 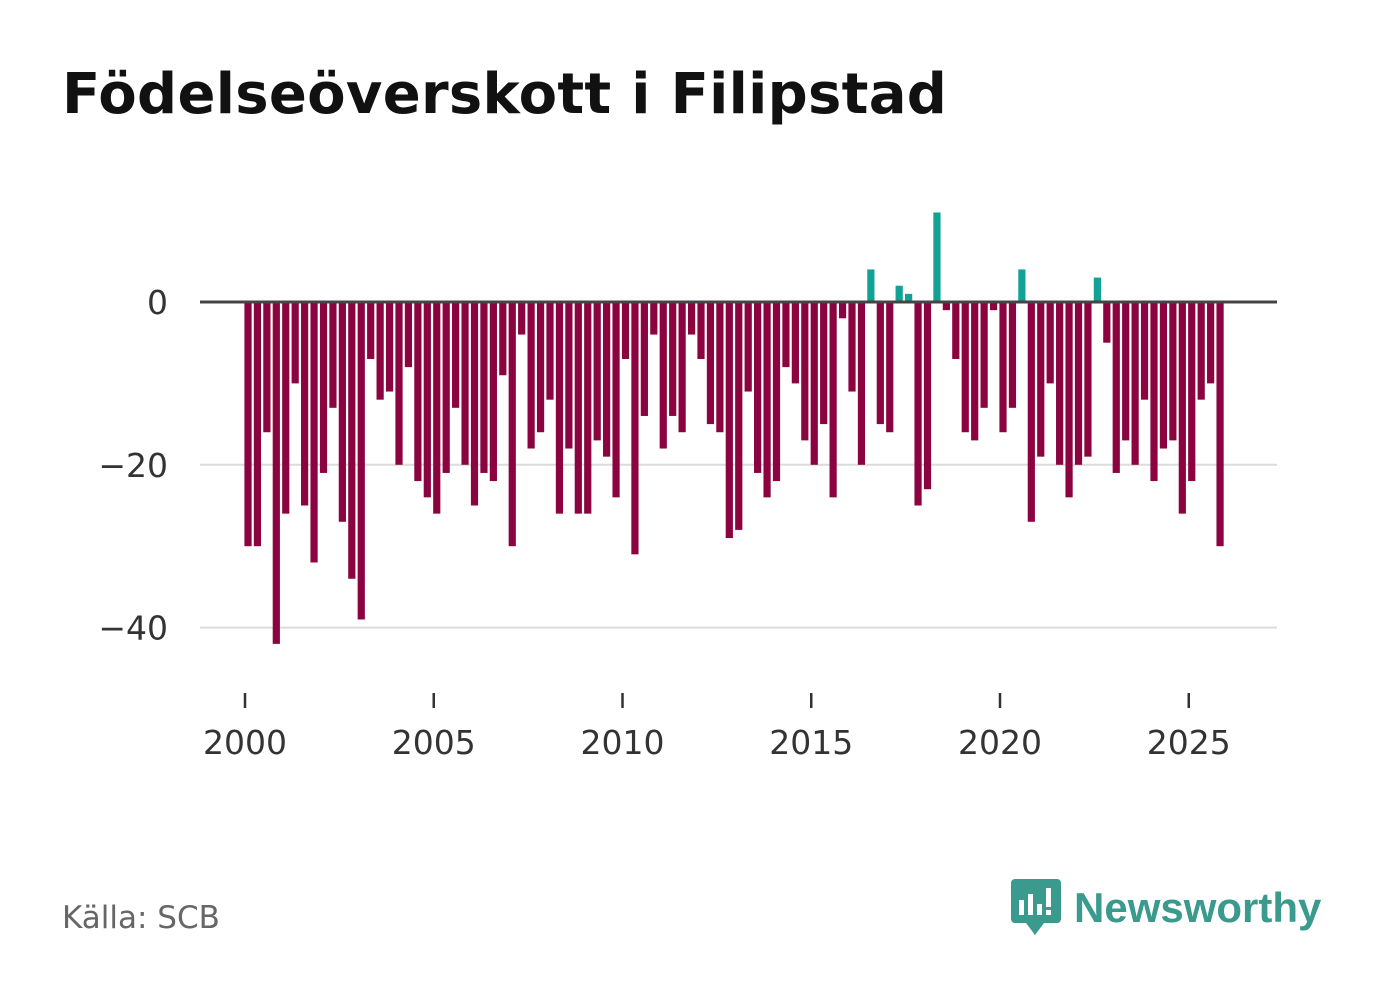 I want to click on source-label: Källa: SCB, so click(x=141, y=918).